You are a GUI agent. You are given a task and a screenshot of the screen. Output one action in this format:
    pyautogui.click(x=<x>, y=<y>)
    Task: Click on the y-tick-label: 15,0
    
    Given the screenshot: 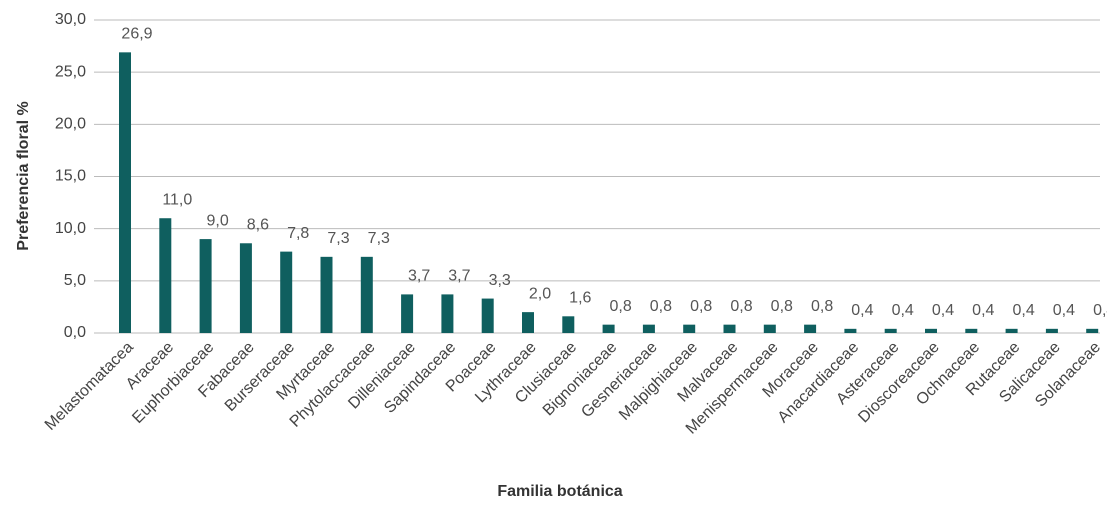 What is the action you would take?
    pyautogui.click(x=70, y=176)
    